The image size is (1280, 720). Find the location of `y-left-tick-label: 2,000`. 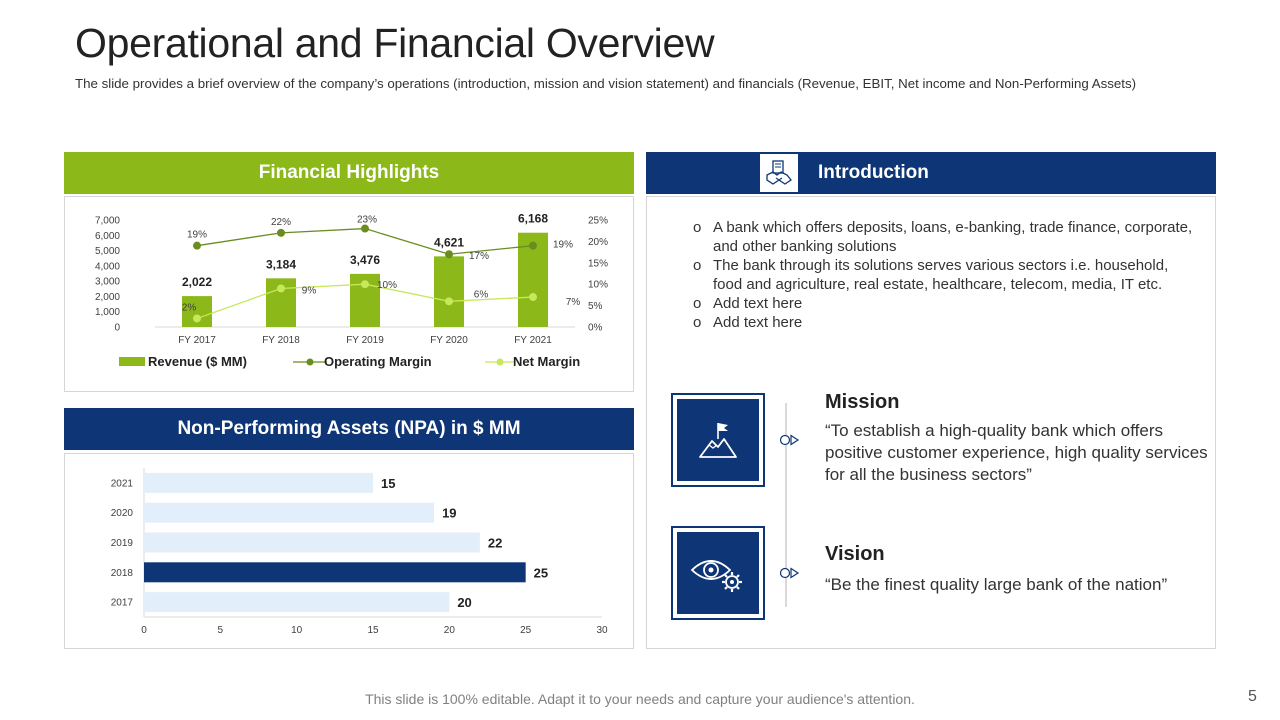

y-left-tick-label: 2,000 is located at coordinates (107, 297).